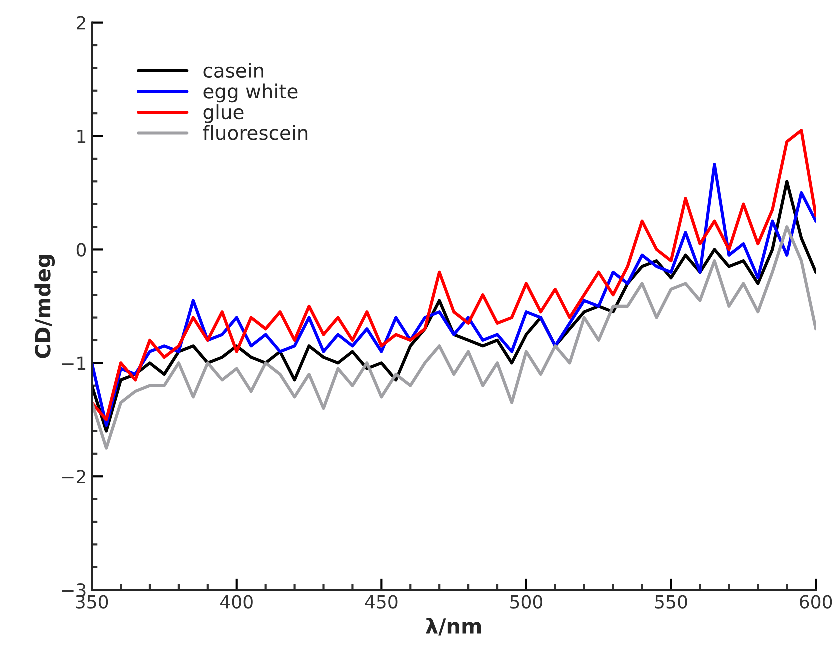 The image size is (837, 652). I want to click on y-tick-label: 1, so click(82, 137).